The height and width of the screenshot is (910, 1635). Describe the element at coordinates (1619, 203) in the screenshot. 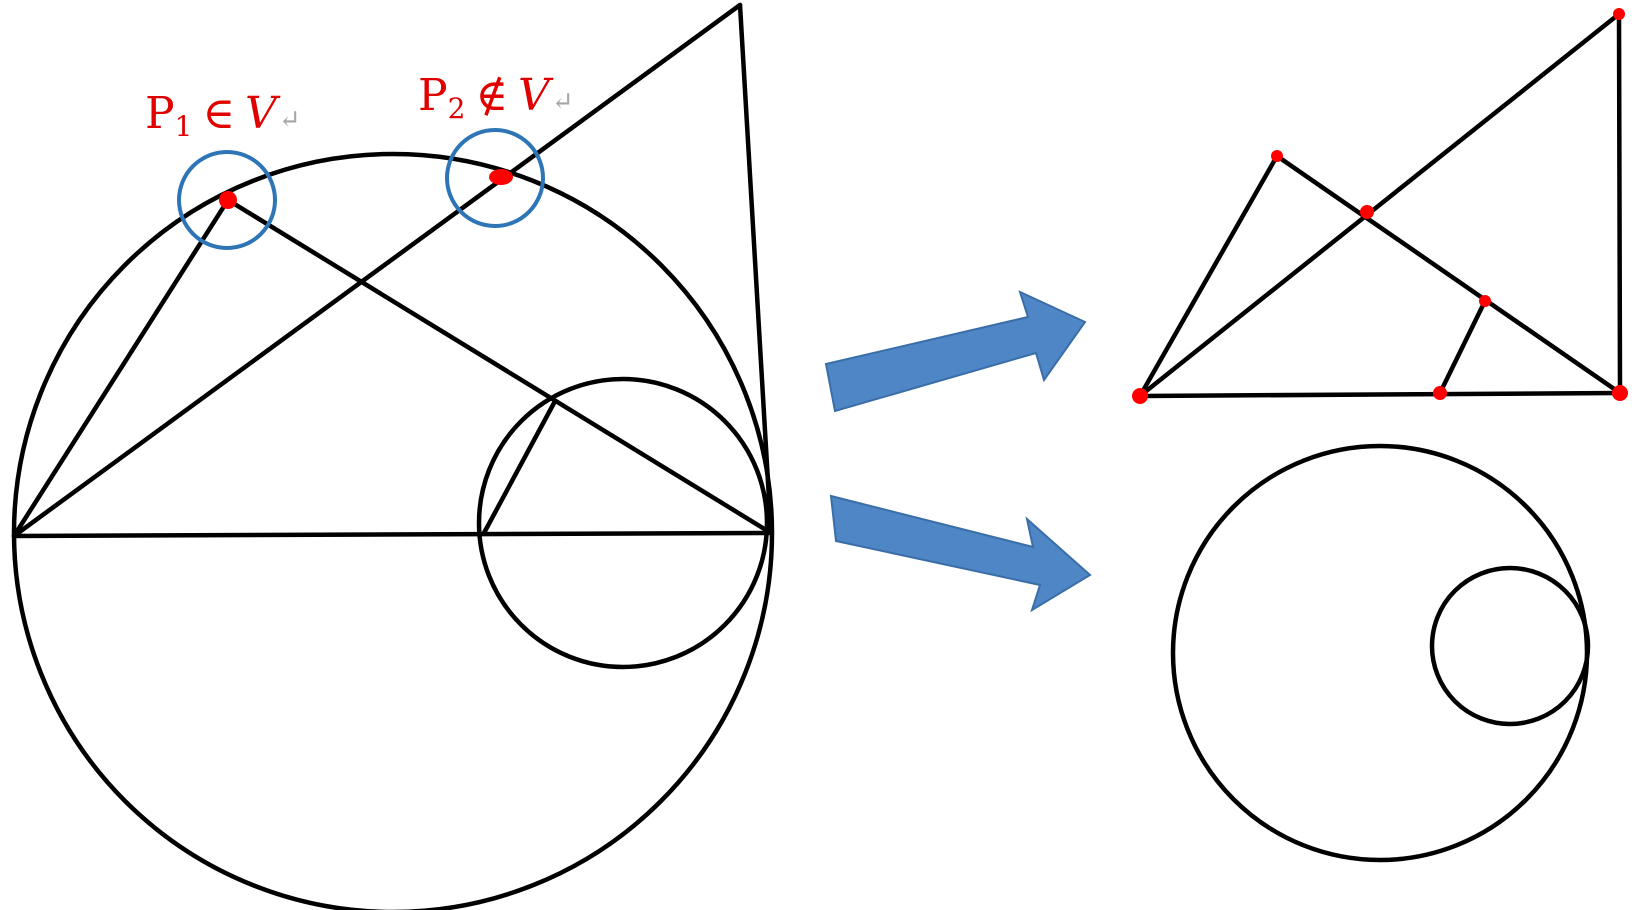

I see `right-edge` at that location.